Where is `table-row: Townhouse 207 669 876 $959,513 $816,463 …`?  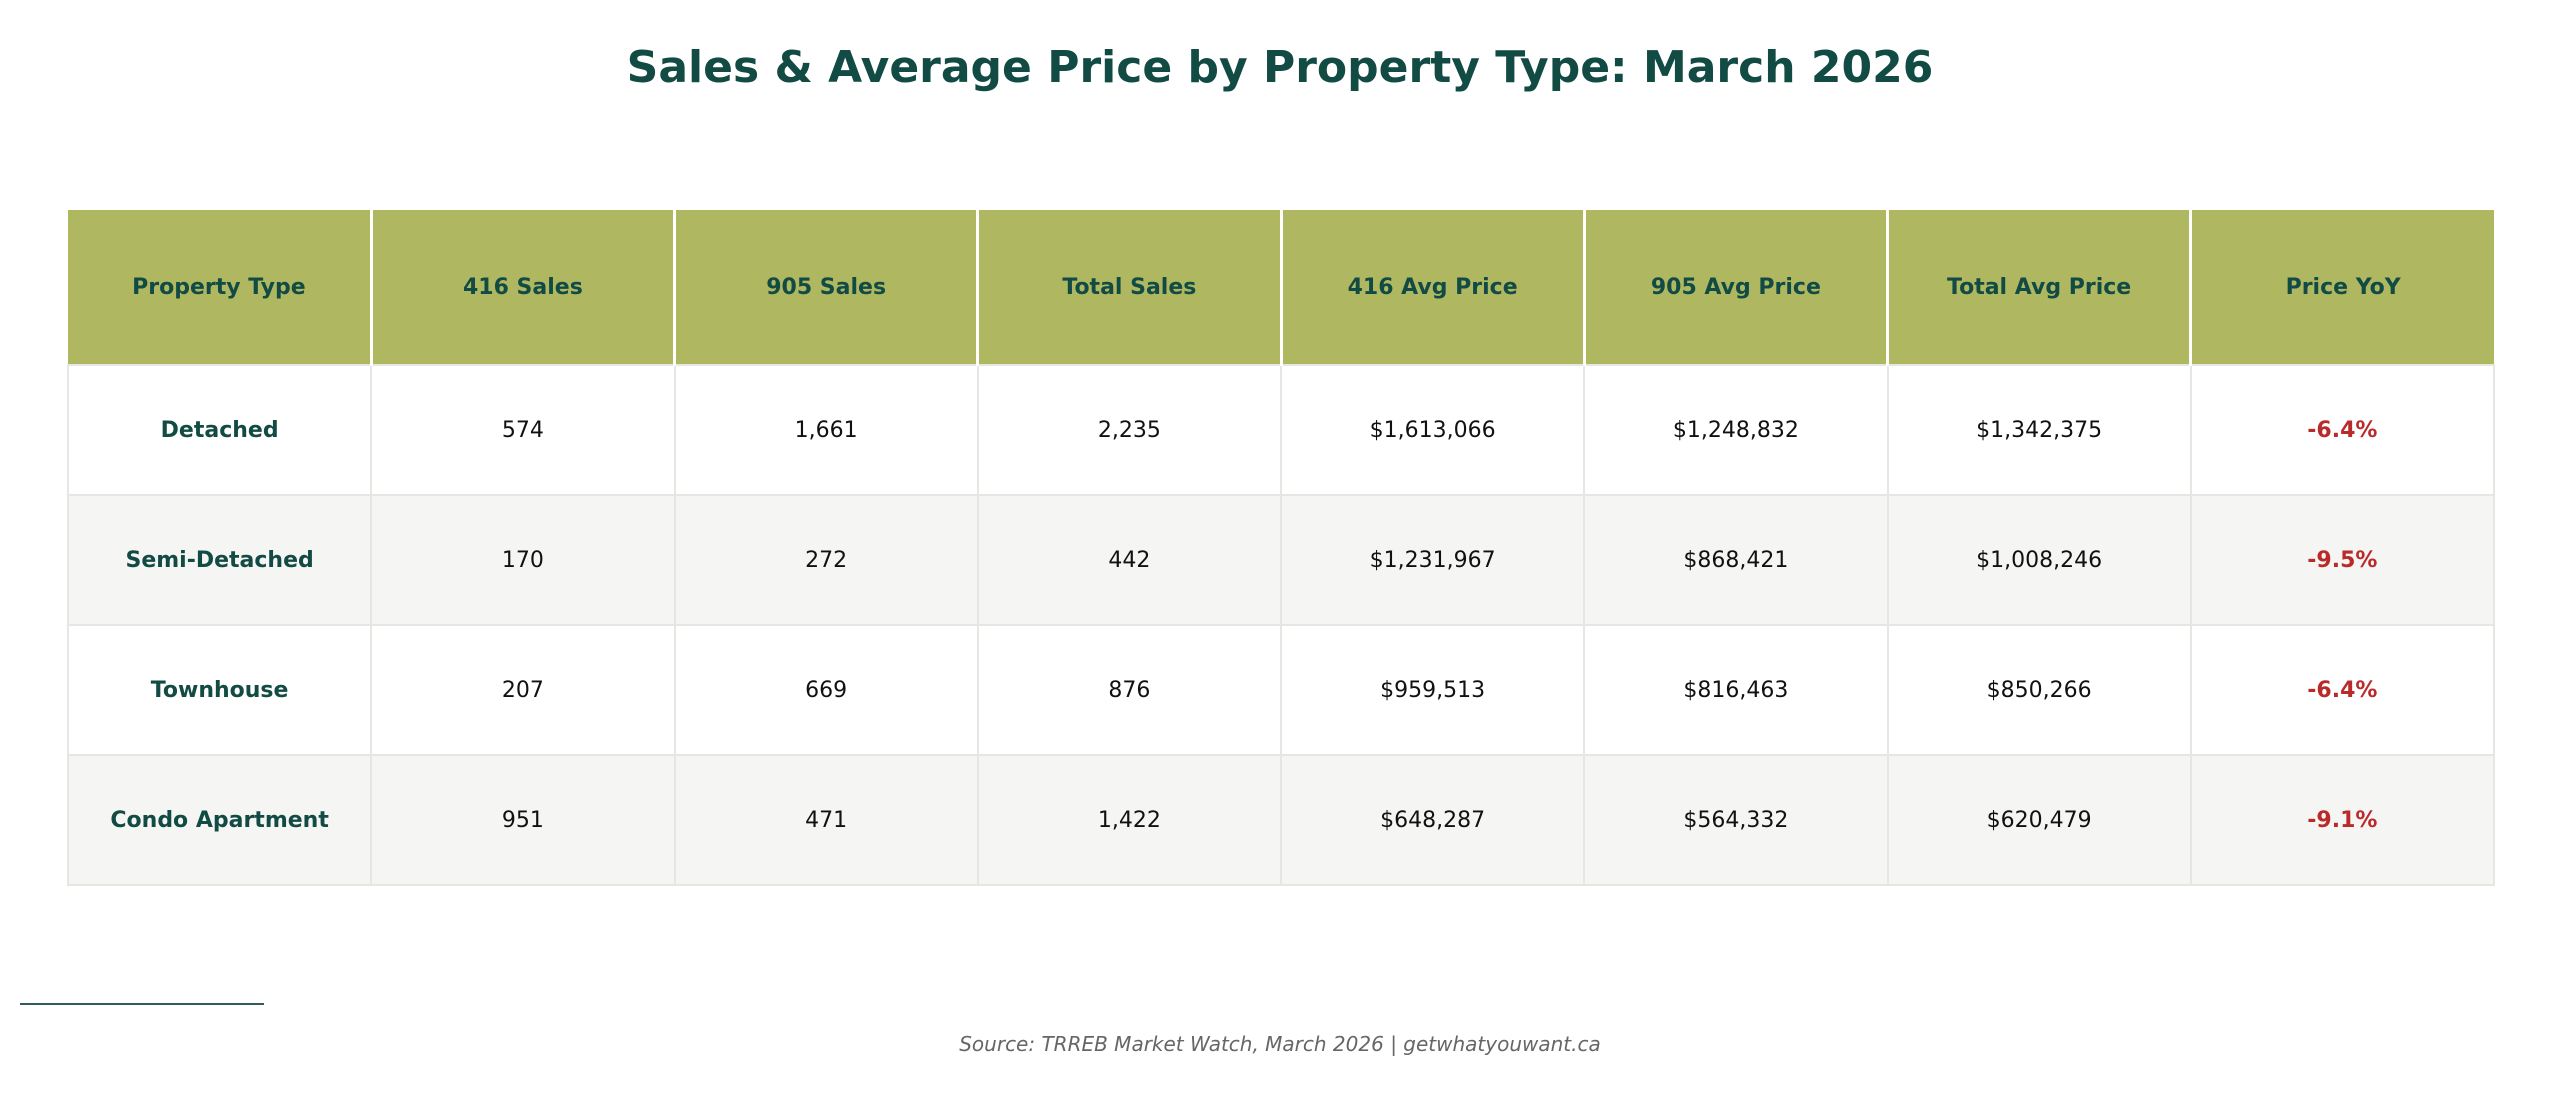
table-row: Townhouse 207 669 876 $959,513 $816,463 … is located at coordinates (1281, 690).